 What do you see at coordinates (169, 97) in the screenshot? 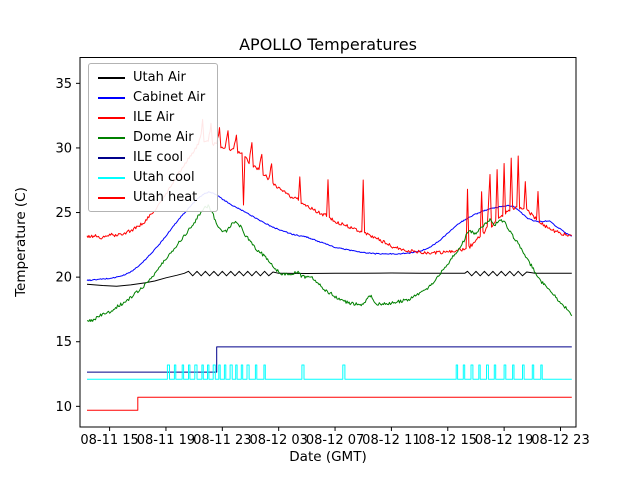
I see `legend-label: Cabinet Air` at bounding box center [169, 97].